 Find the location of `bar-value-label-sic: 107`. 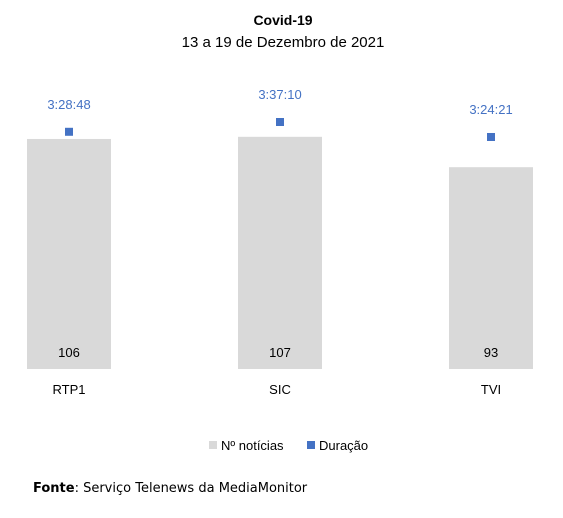

bar-value-label-sic: 107 is located at coordinates (280, 352).